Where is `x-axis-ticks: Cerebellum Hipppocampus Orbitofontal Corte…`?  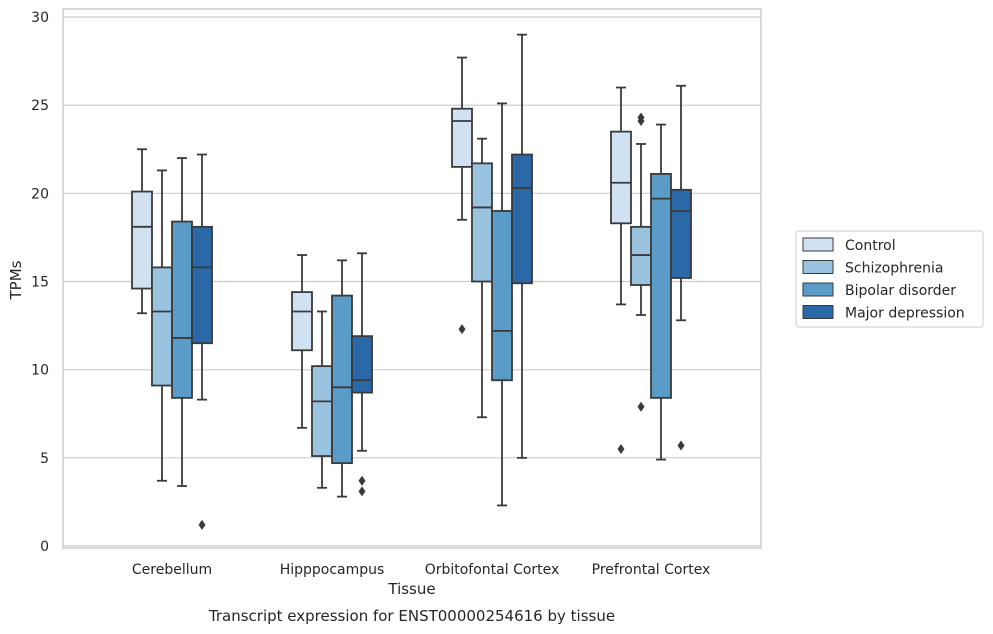 x-axis-ticks: Cerebellum Hipppocampus Orbitofontal Corte… is located at coordinates (421, 570).